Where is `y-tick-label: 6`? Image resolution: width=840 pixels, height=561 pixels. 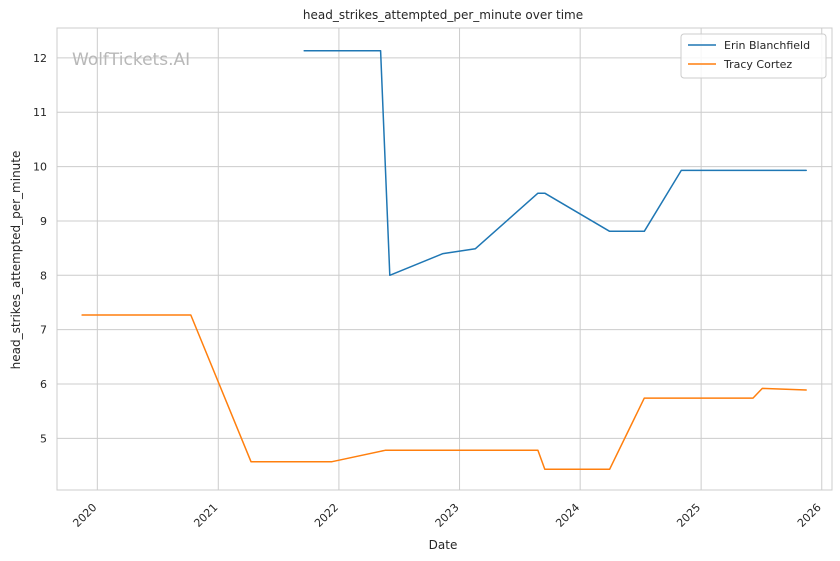 y-tick-label: 6 is located at coordinates (43, 384).